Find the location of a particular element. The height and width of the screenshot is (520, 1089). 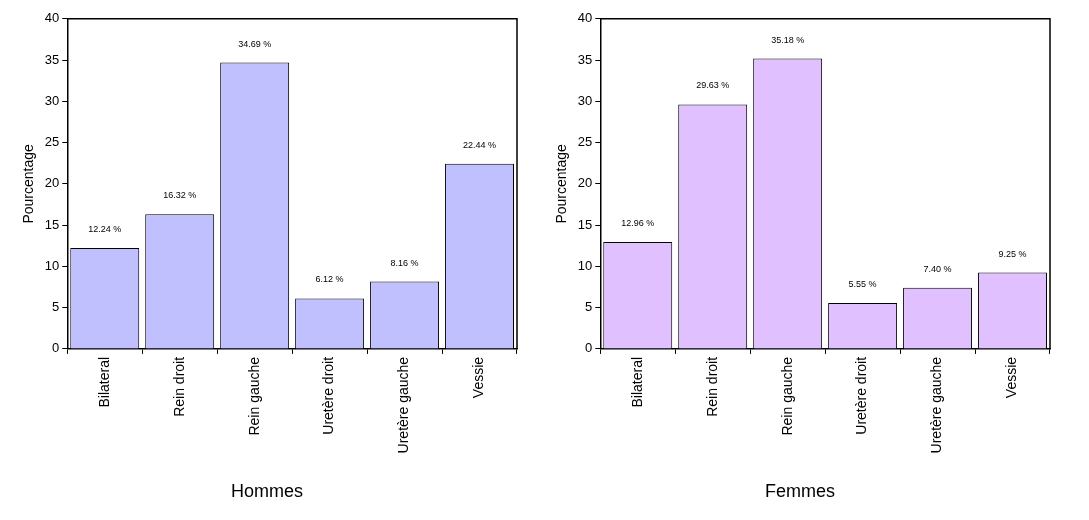

data-label: 8.16 % is located at coordinates (404, 262).